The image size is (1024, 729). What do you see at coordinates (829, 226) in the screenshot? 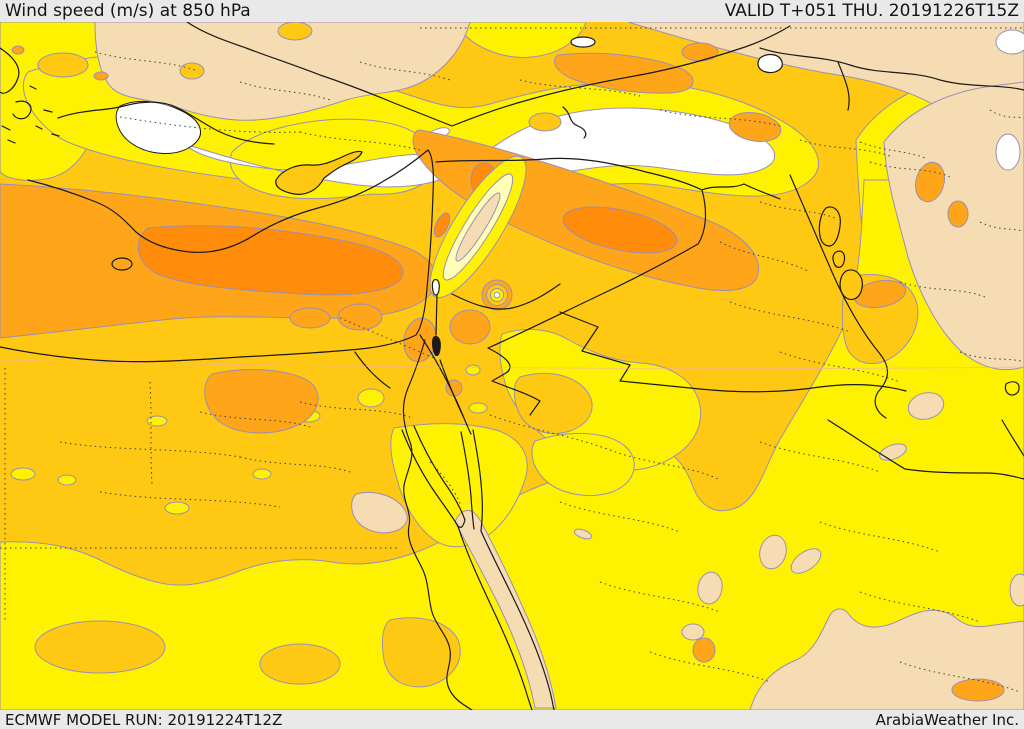
I see `lake-tharthar` at bounding box center [829, 226].